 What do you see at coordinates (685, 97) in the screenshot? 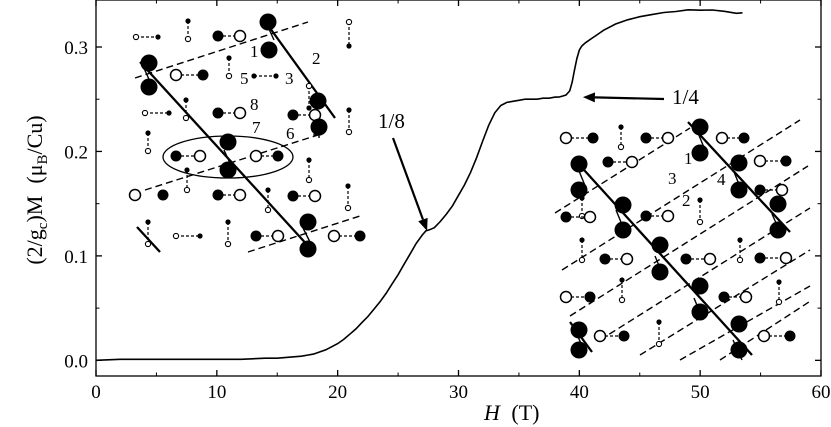
I see `annotation-one-quarter-label: 1/4` at bounding box center [685, 97].